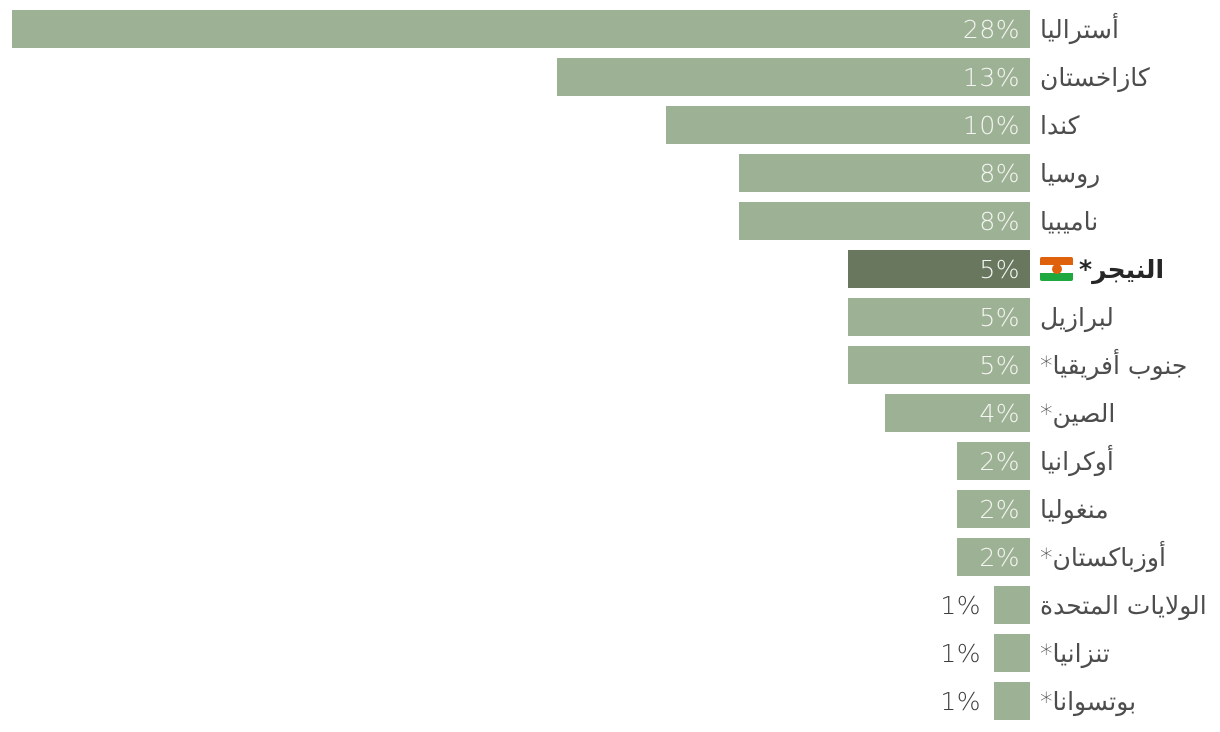 The height and width of the screenshot is (732, 1220). I want to click on country-name: كندا, so click(1060, 125).